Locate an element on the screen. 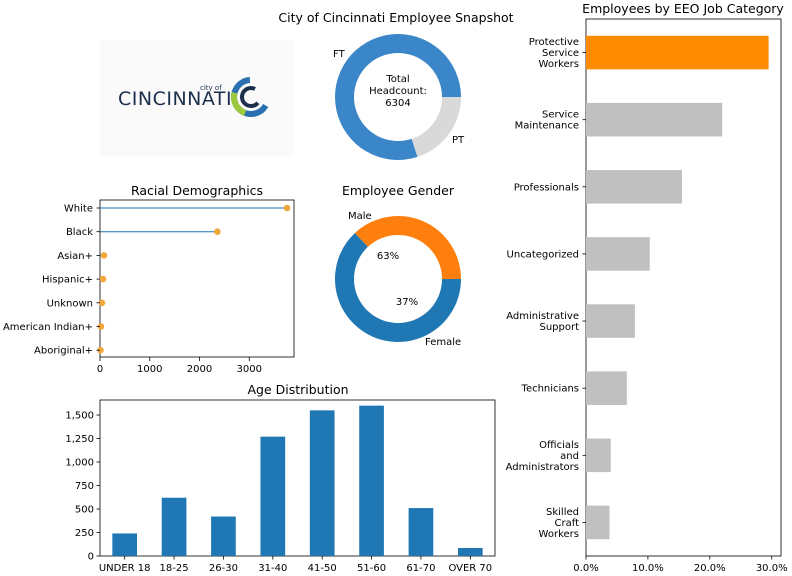 Image resolution: width=792 pixels, height=576 pixels. age-xtick-label: 31-40 is located at coordinates (272, 568).